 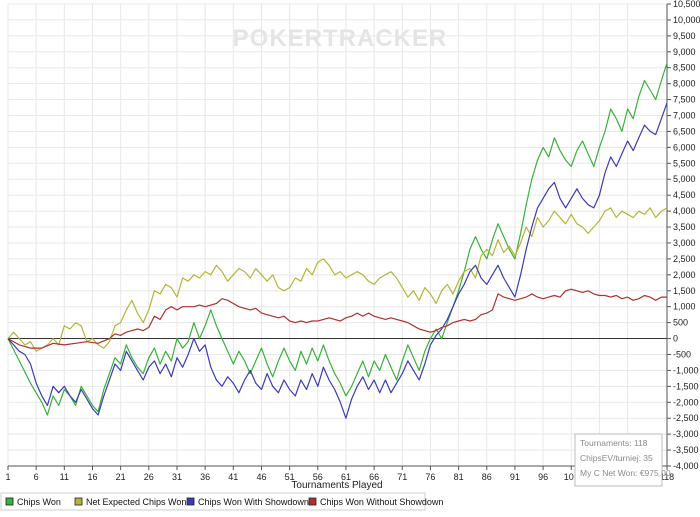 What do you see at coordinates (684, 84) in the screenshot?
I see `y-tick-label: 8,000` at bounding box center [684, 84].